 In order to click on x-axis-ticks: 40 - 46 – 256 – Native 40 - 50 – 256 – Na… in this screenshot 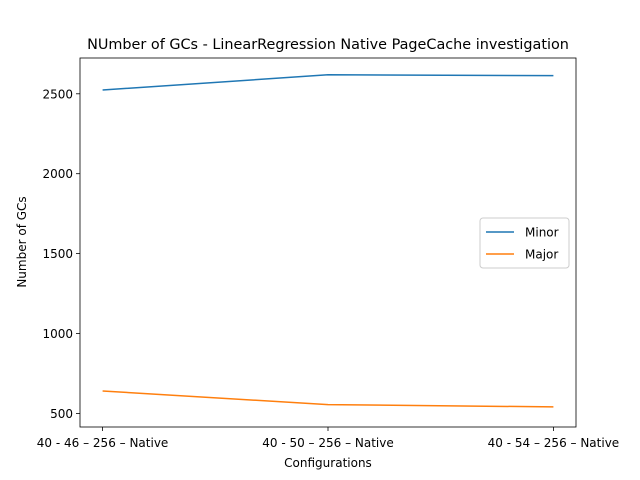, I will do `click(328, 438)`.